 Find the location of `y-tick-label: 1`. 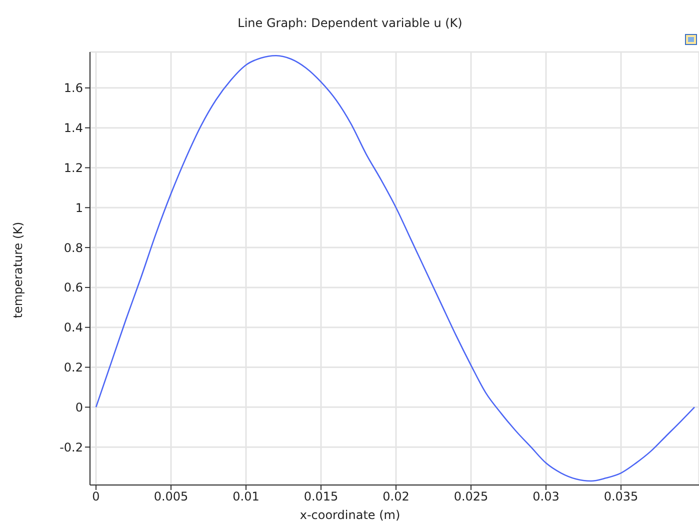

y-tick-label: 1 is located at coordinates (79, 207).